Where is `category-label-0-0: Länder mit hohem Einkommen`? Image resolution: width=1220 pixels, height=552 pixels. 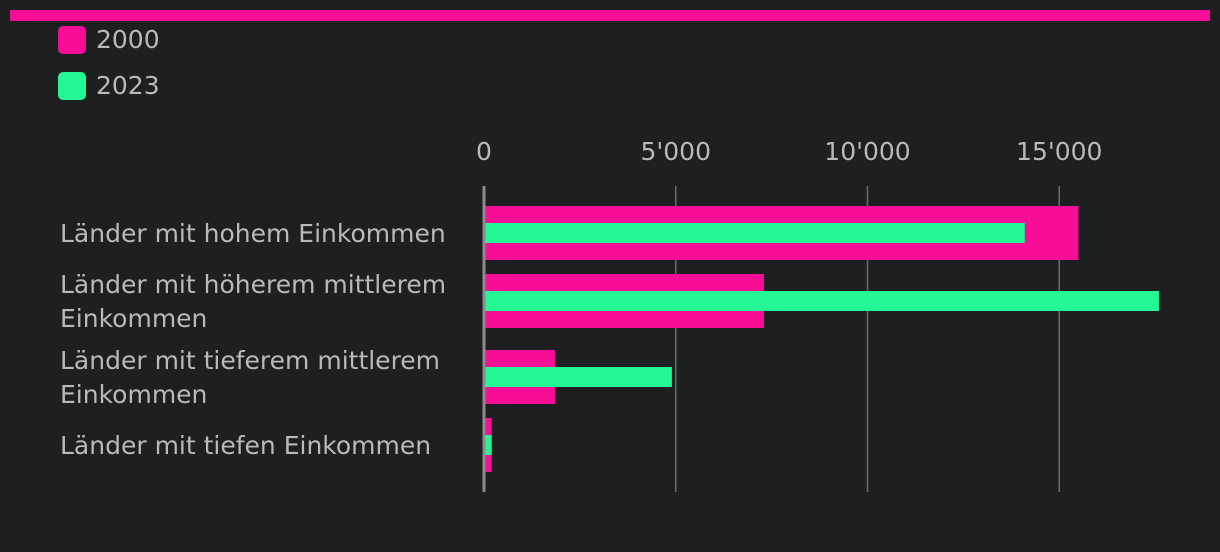
category-label-0-0: Länder mit hohem Einkommen is located at coordinates (253, 233).